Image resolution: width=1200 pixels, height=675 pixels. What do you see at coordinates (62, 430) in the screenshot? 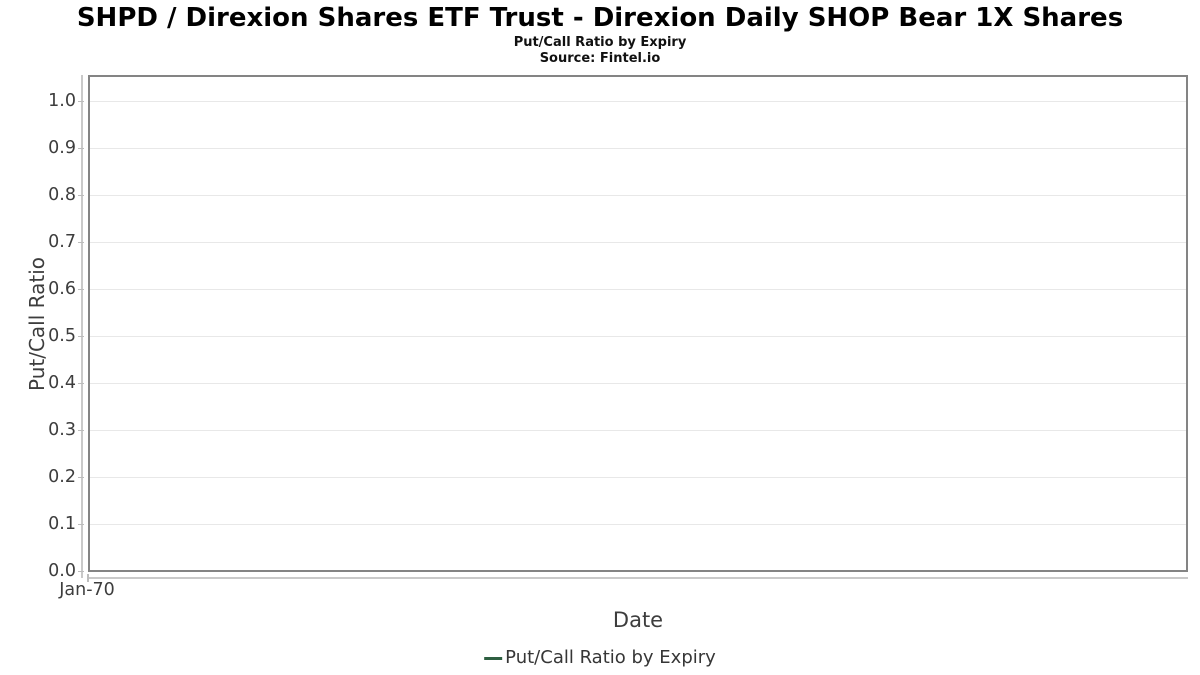
I see `y-axis-tick-label: 0.3` at bounding box center [62, 430].